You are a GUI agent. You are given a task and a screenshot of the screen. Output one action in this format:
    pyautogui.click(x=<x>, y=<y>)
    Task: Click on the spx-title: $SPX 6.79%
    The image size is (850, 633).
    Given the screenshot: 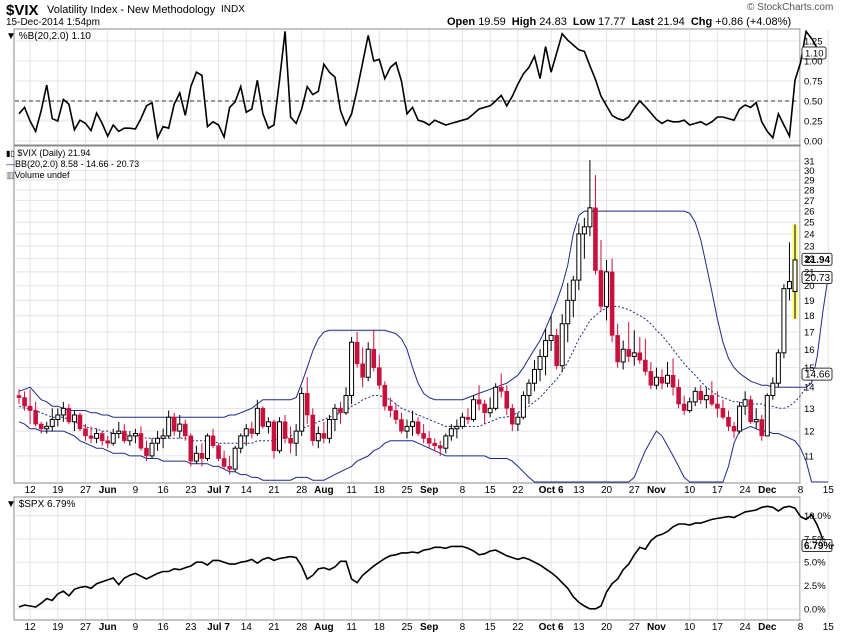 What is the action you would take?
    pyautogui.click(x=47, y=504)
    